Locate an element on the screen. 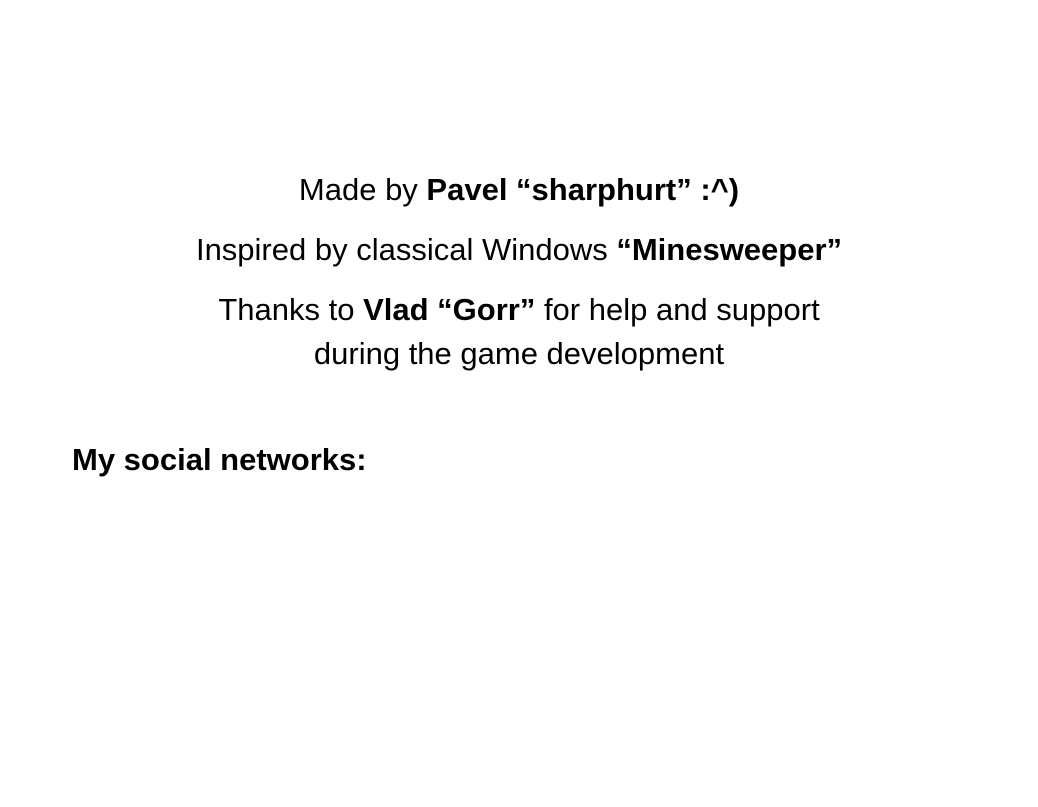  inspired-game-name: “Minesweeper” is located at coordinates (729, 249).